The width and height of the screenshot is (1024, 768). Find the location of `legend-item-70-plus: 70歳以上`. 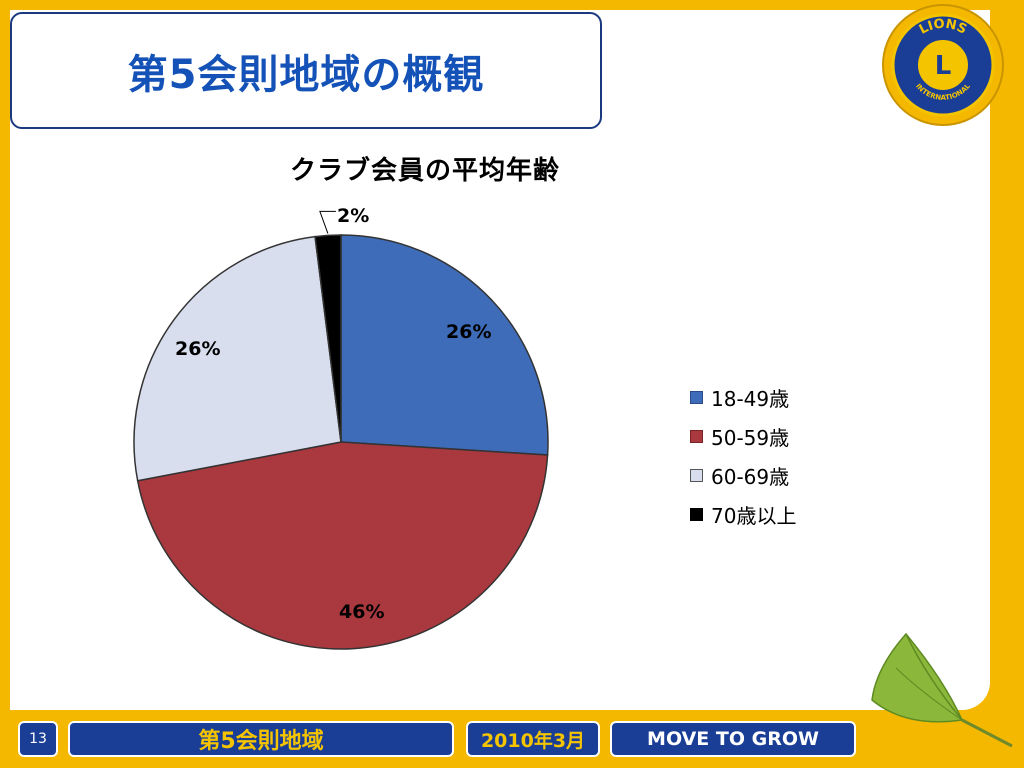

legend-item-70-plus: 70歳以上 is located at coordinates (743, 514).